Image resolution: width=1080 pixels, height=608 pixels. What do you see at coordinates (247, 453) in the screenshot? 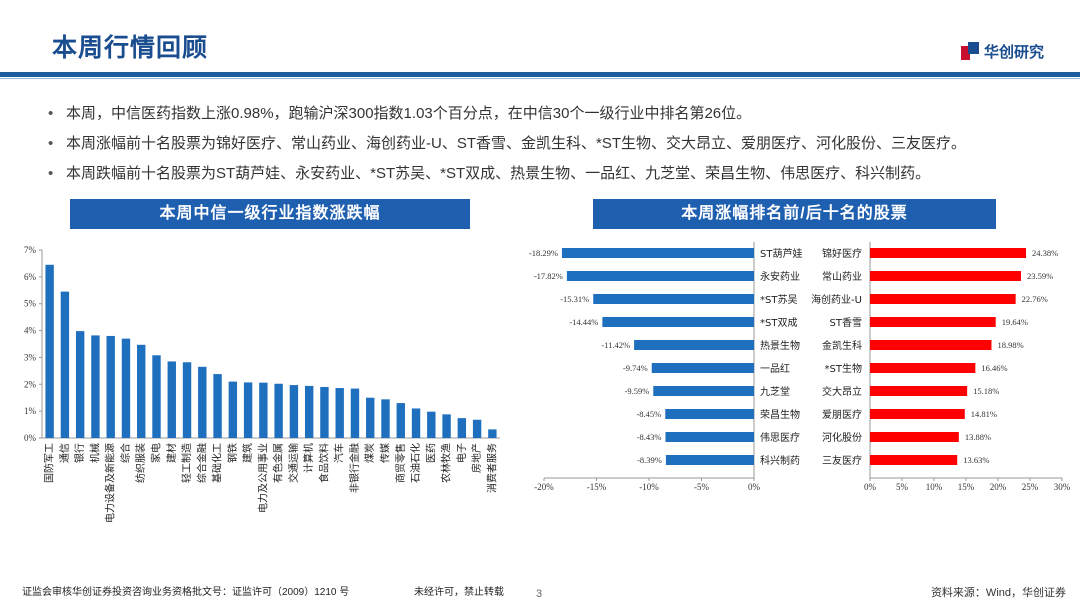
I see `x-tick-label: 建筑` at bounding box center [247, 453].